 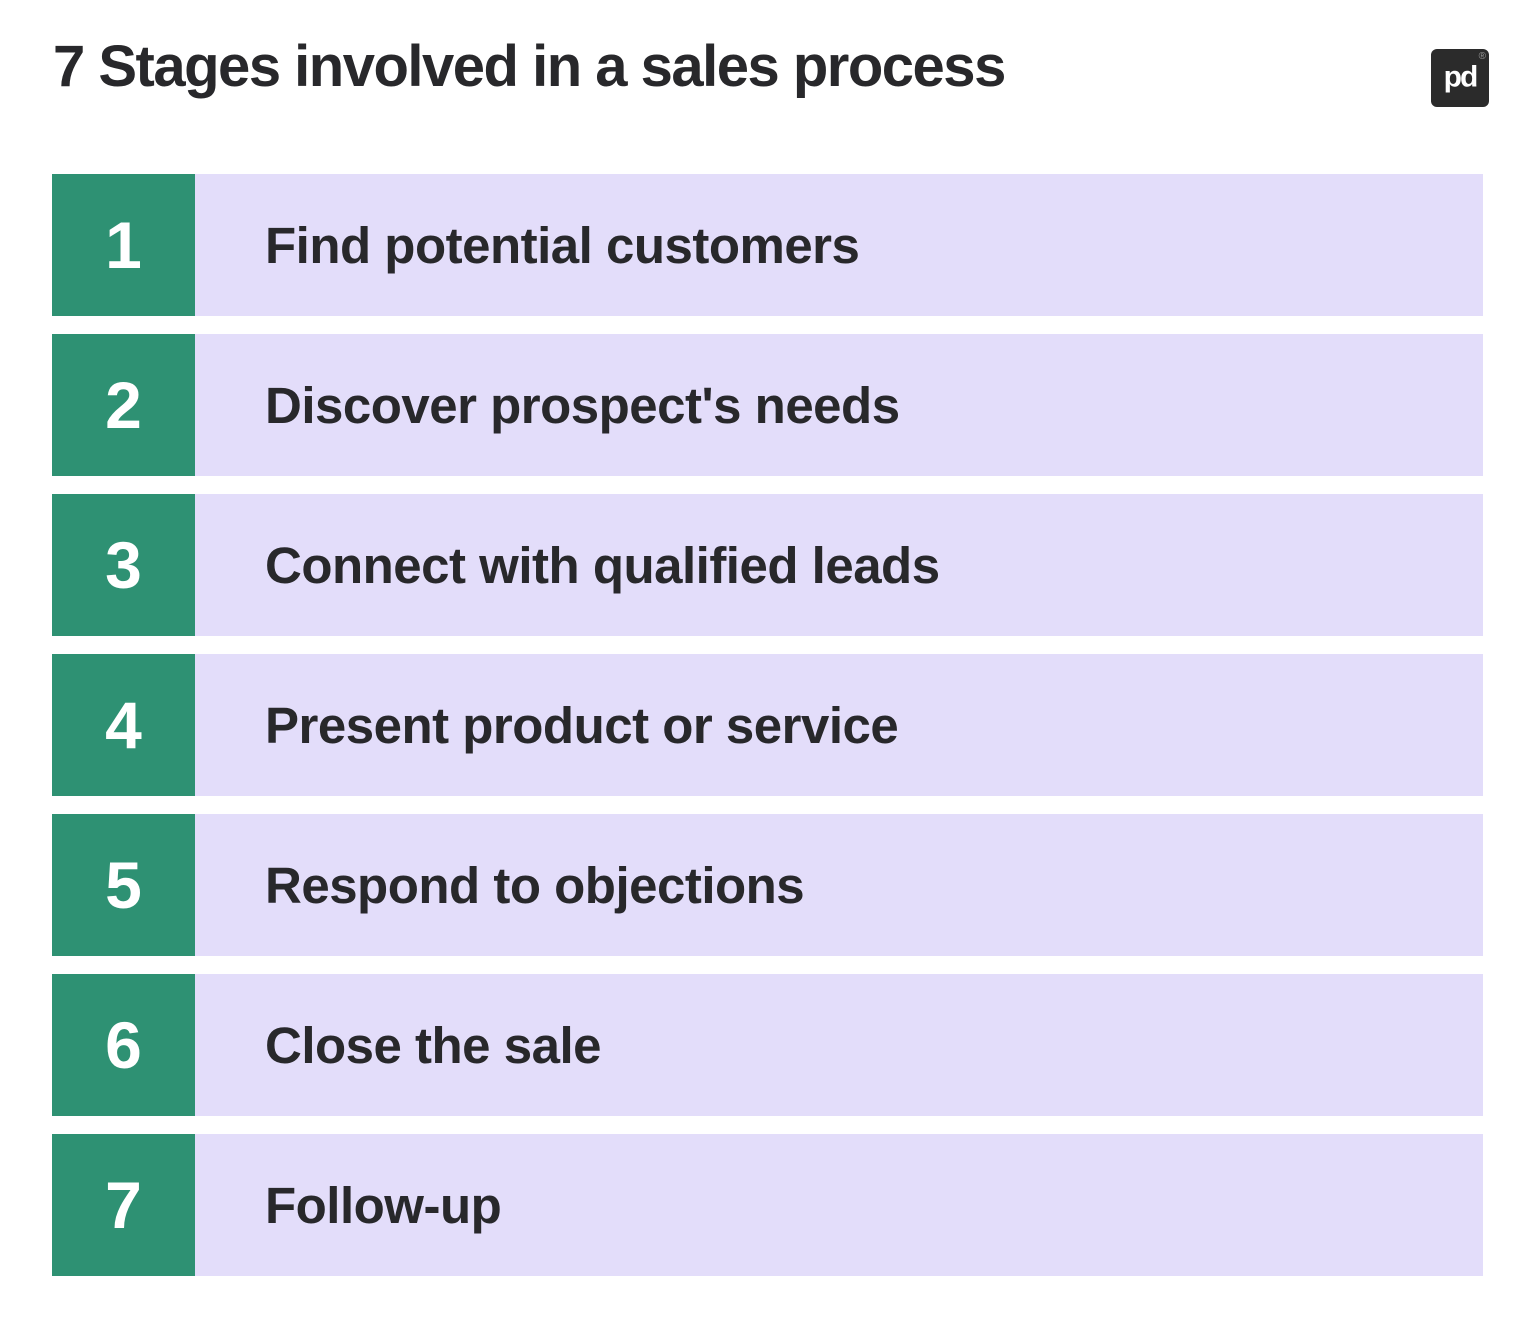 I want to click on stage-bar: Close the sale, so click(x=839, y=1045).